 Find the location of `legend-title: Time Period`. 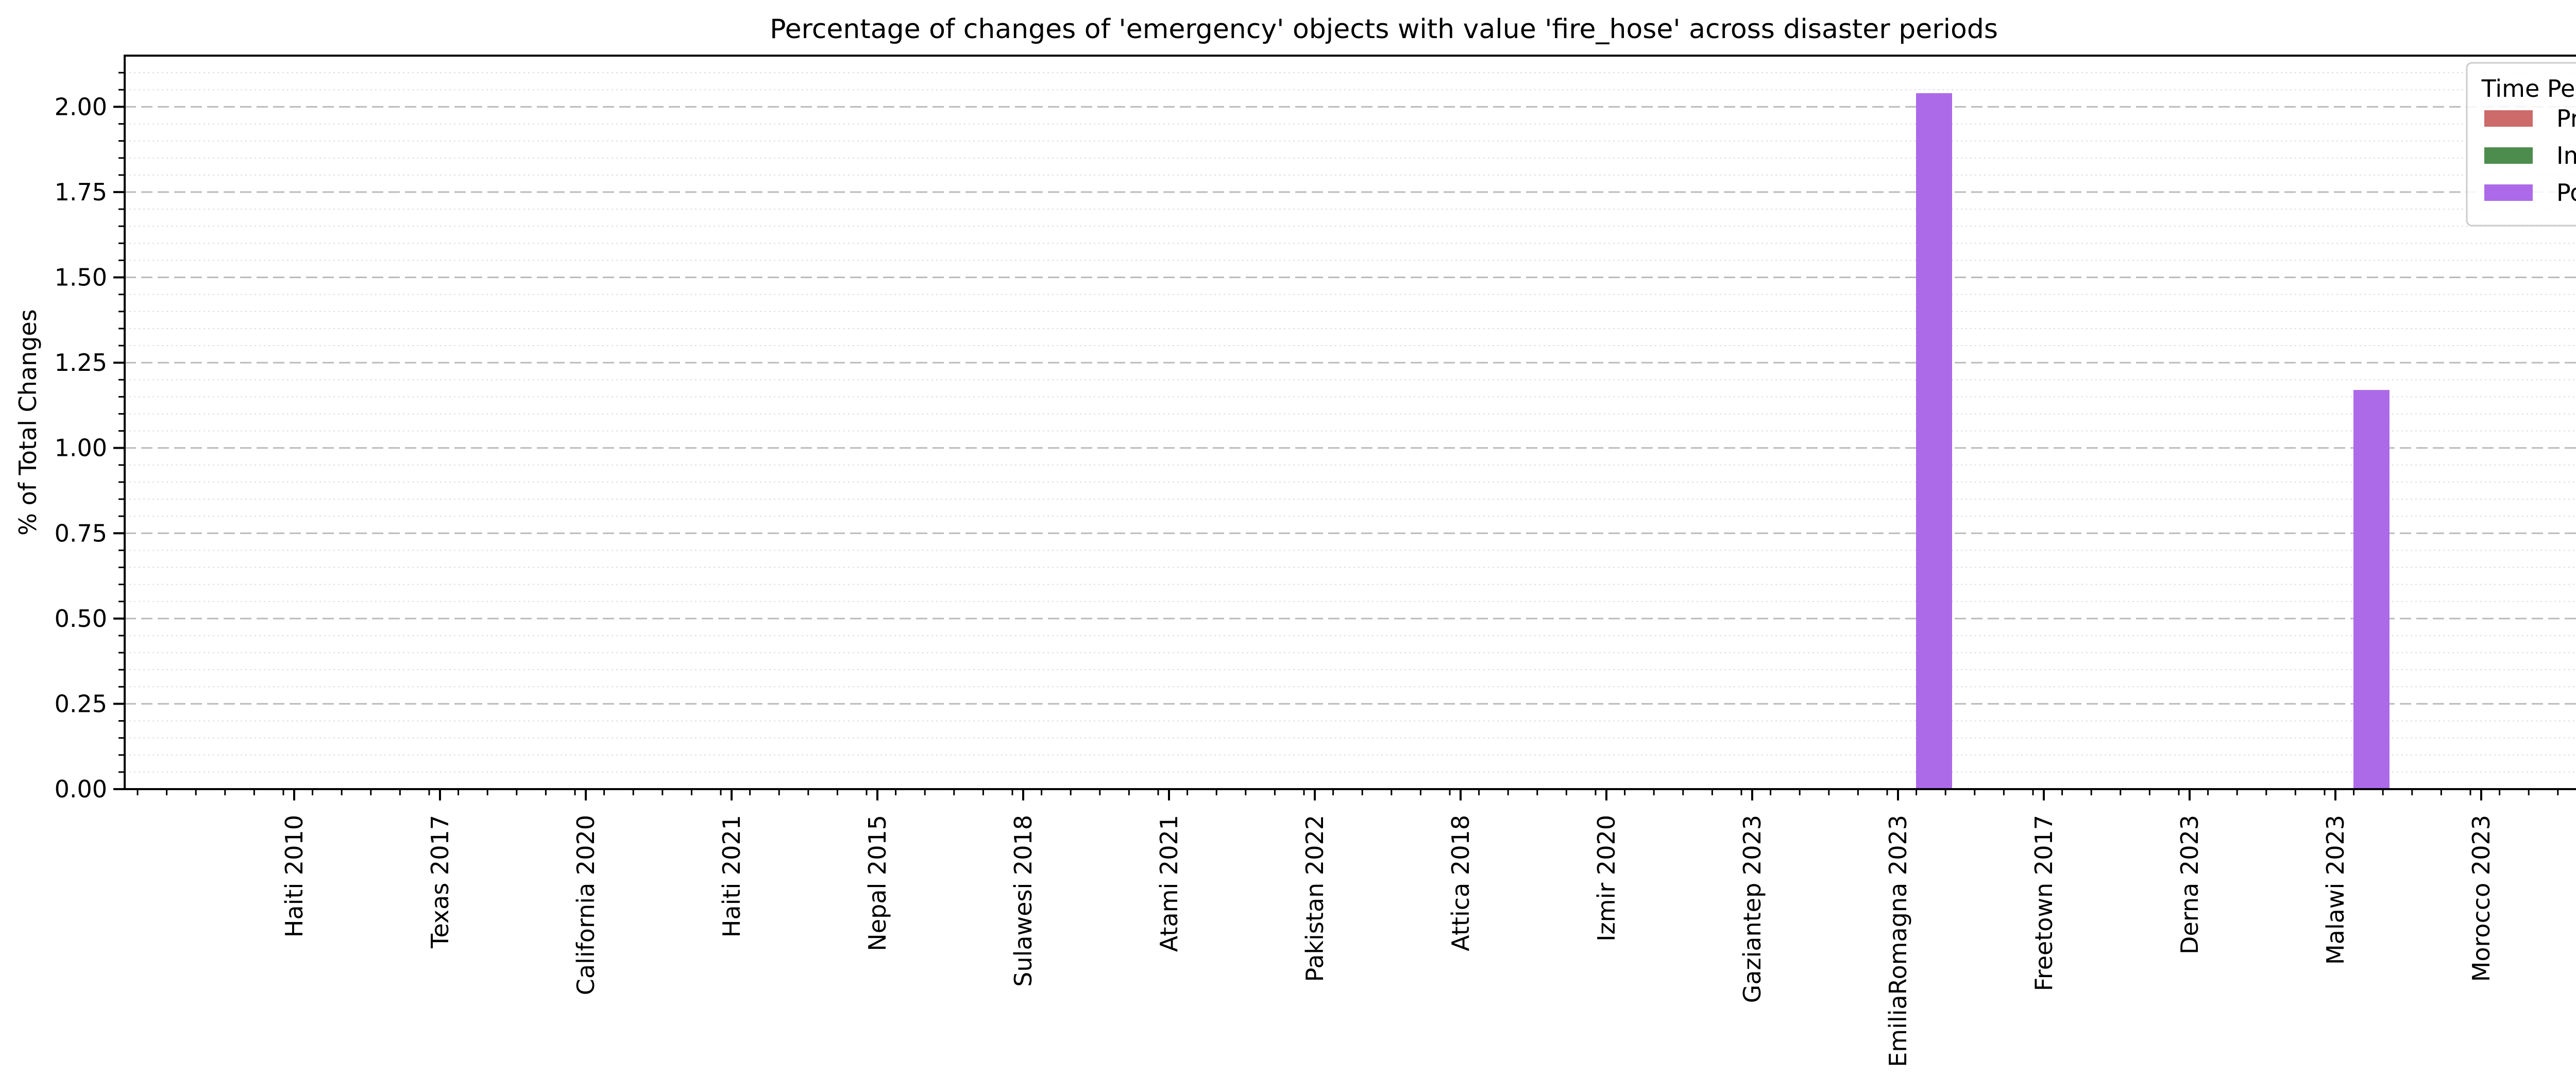

legend-title: Time Period is located at coordinates (2528, 89).